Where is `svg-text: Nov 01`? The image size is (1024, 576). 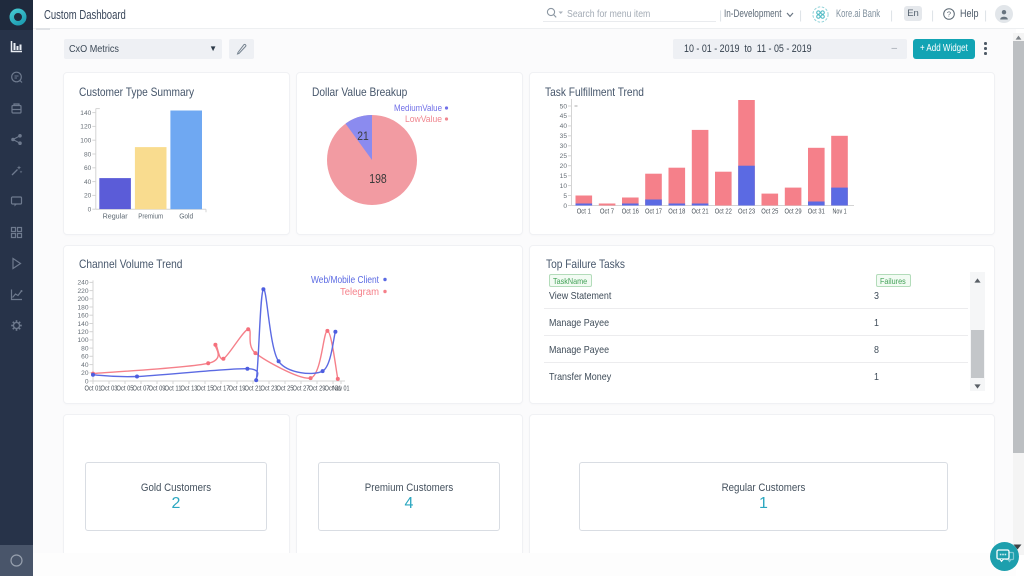
svg-text: Nov 01 is located at coordinates (341, 388).